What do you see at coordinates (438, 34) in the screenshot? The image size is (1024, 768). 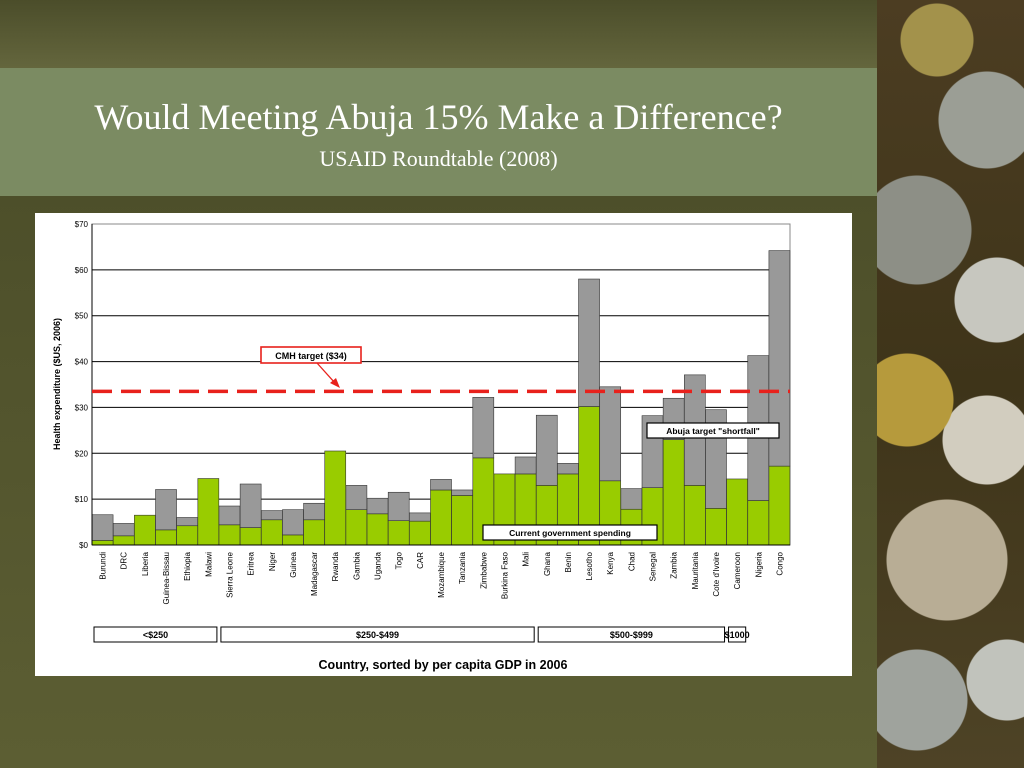 I see `top-decor-strip` at bounding box center [438, 34].